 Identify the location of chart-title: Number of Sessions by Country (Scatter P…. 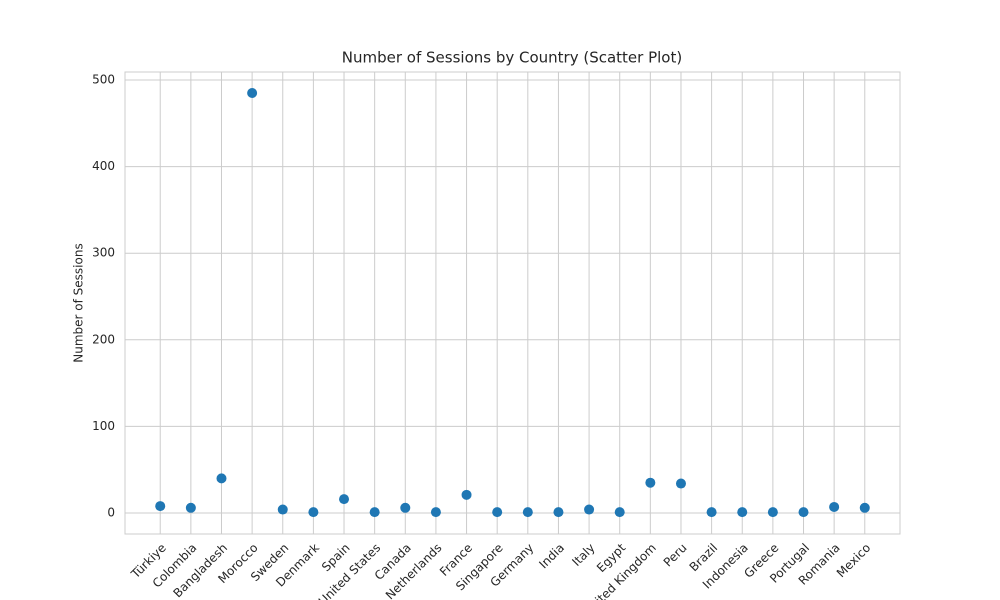
(512, 58).